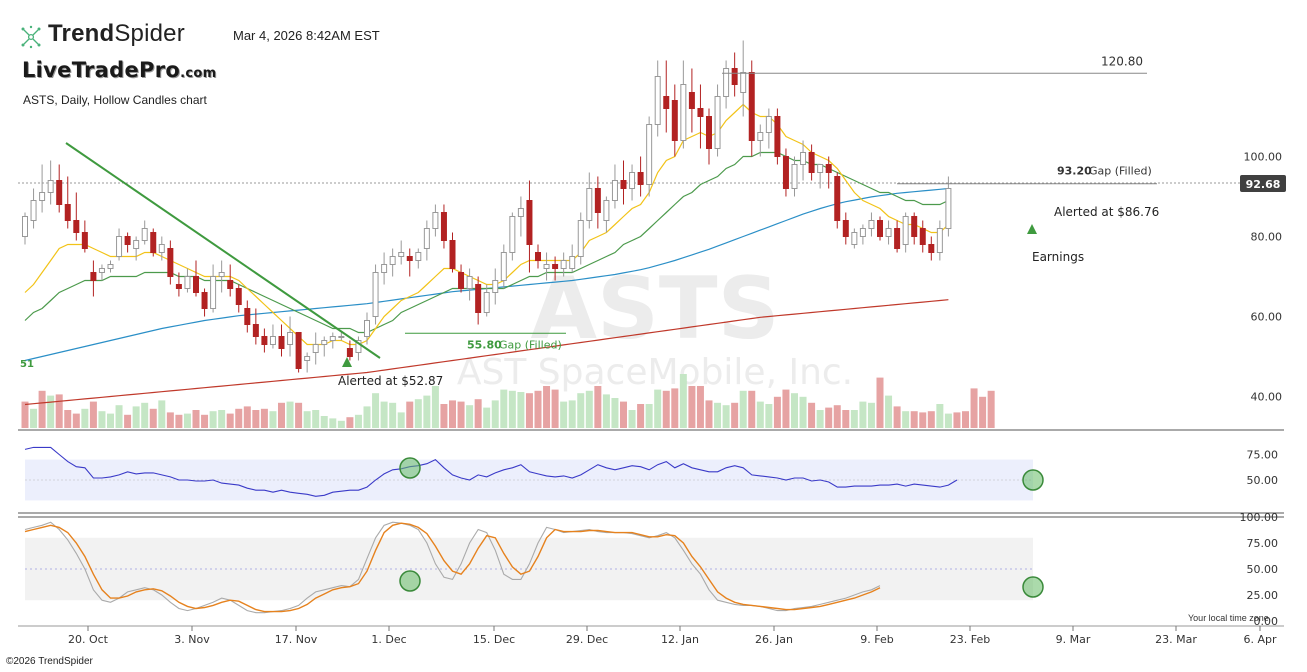  I want to click on stochastic-signal-marker-icon, so click(1033, 587).